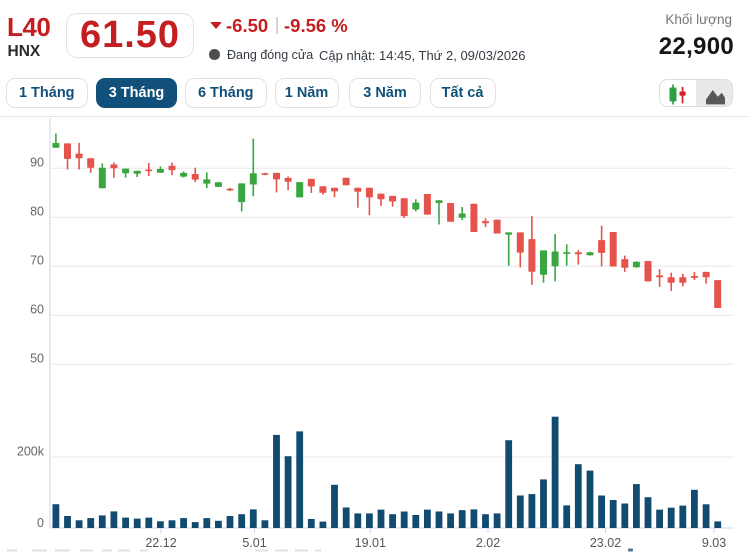 This screenshot has width=749, height=552. I want to click on svg-text: 5.01, so click(254, 543).